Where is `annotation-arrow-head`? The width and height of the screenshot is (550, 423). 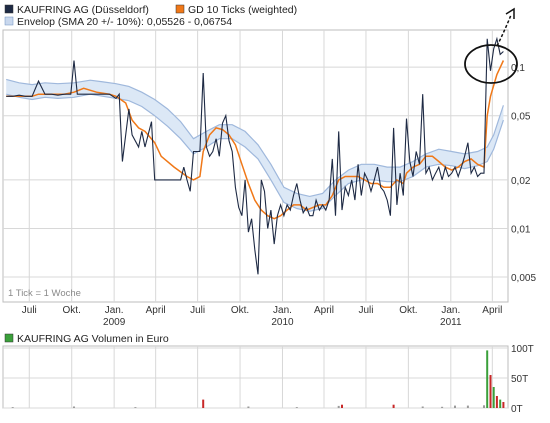
annotation-arrow-head is located at coordinates (510, 13).